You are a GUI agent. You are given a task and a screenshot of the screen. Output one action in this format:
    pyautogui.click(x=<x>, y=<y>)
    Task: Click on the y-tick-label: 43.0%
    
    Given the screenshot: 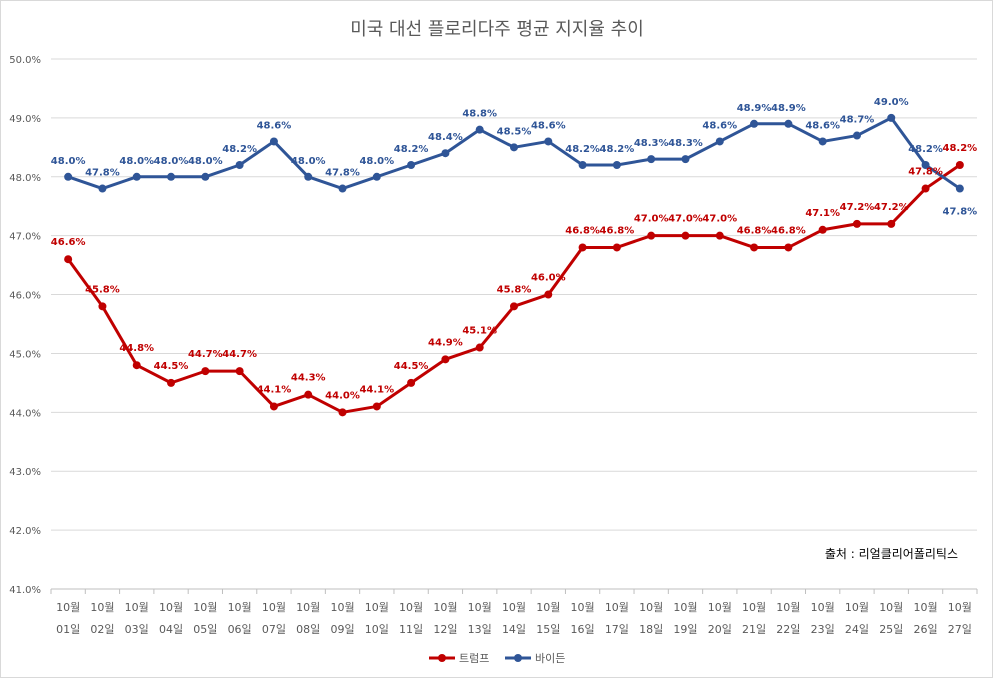 What is the action you would take?
    pyautogui.click(x=25, y=472)
    